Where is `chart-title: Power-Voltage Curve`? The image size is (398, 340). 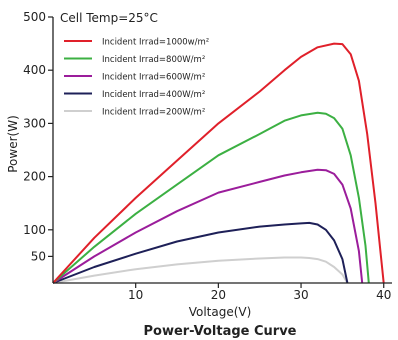
chart-title: Power-Voltage Curve is located at coordinates (219, 331).